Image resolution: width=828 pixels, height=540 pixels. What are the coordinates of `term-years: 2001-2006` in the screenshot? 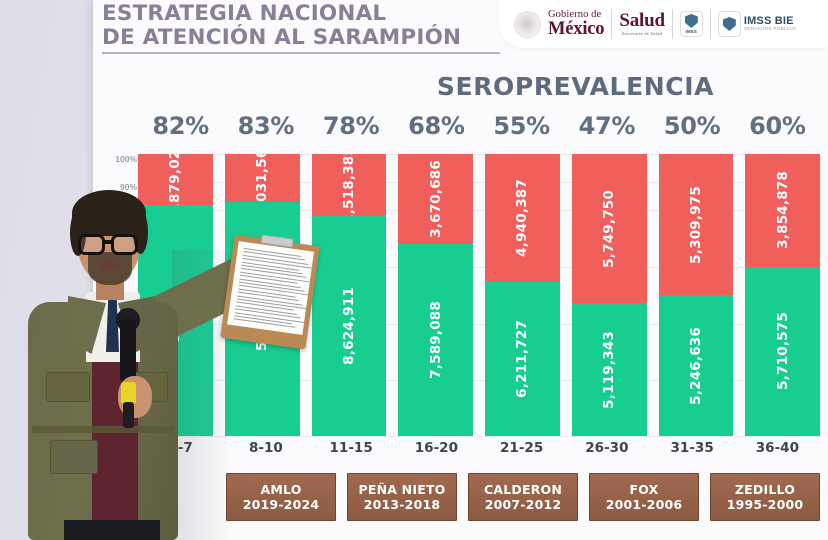 It's located at (644, 504).